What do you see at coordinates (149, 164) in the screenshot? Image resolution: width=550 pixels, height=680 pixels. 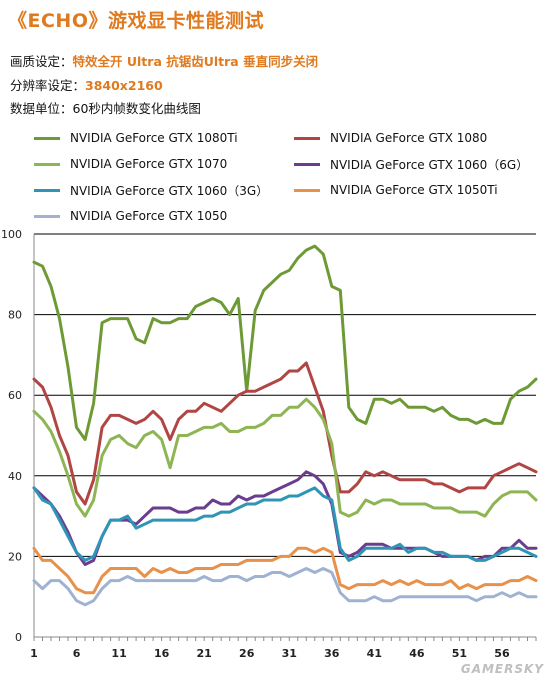 I see `legend-label: NVIDIA GeForce GTX 1070` at bounding box center [149, 164].